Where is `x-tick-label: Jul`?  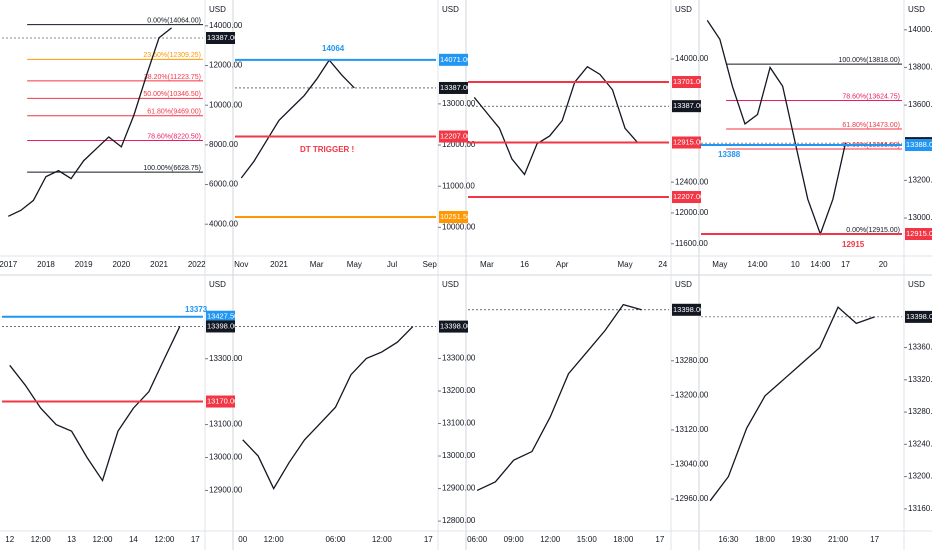 x-tick-label: Jul is located at coordinates (392, 264).